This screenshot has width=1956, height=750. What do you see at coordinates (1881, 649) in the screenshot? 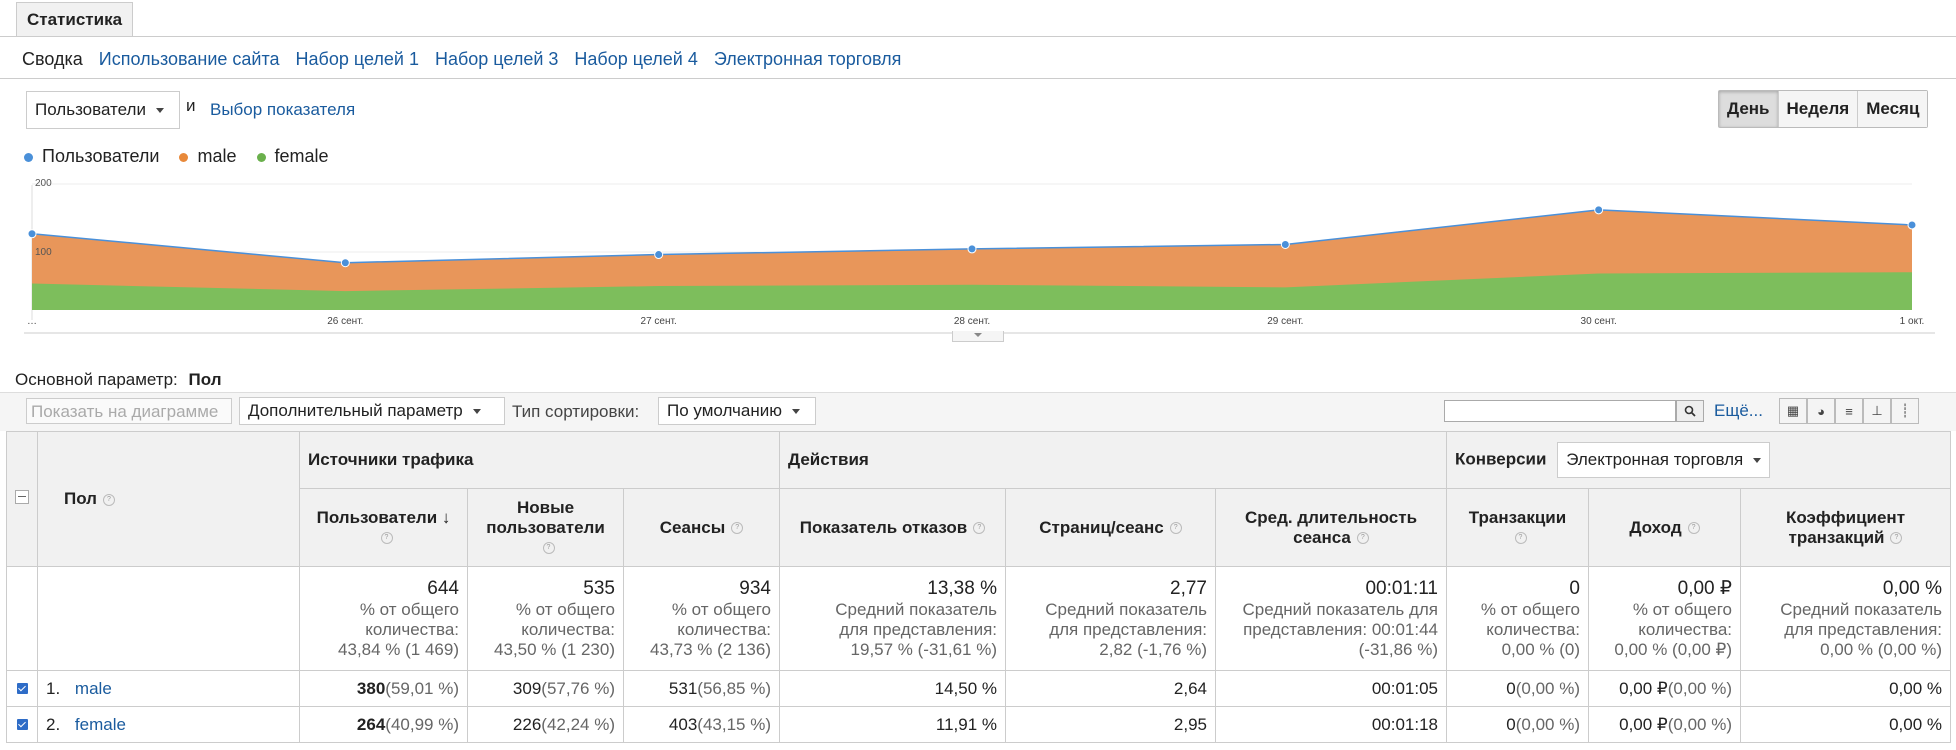
I see `total-note: 0,00 % (0,00 %)` at bounding box center [1881, 649].